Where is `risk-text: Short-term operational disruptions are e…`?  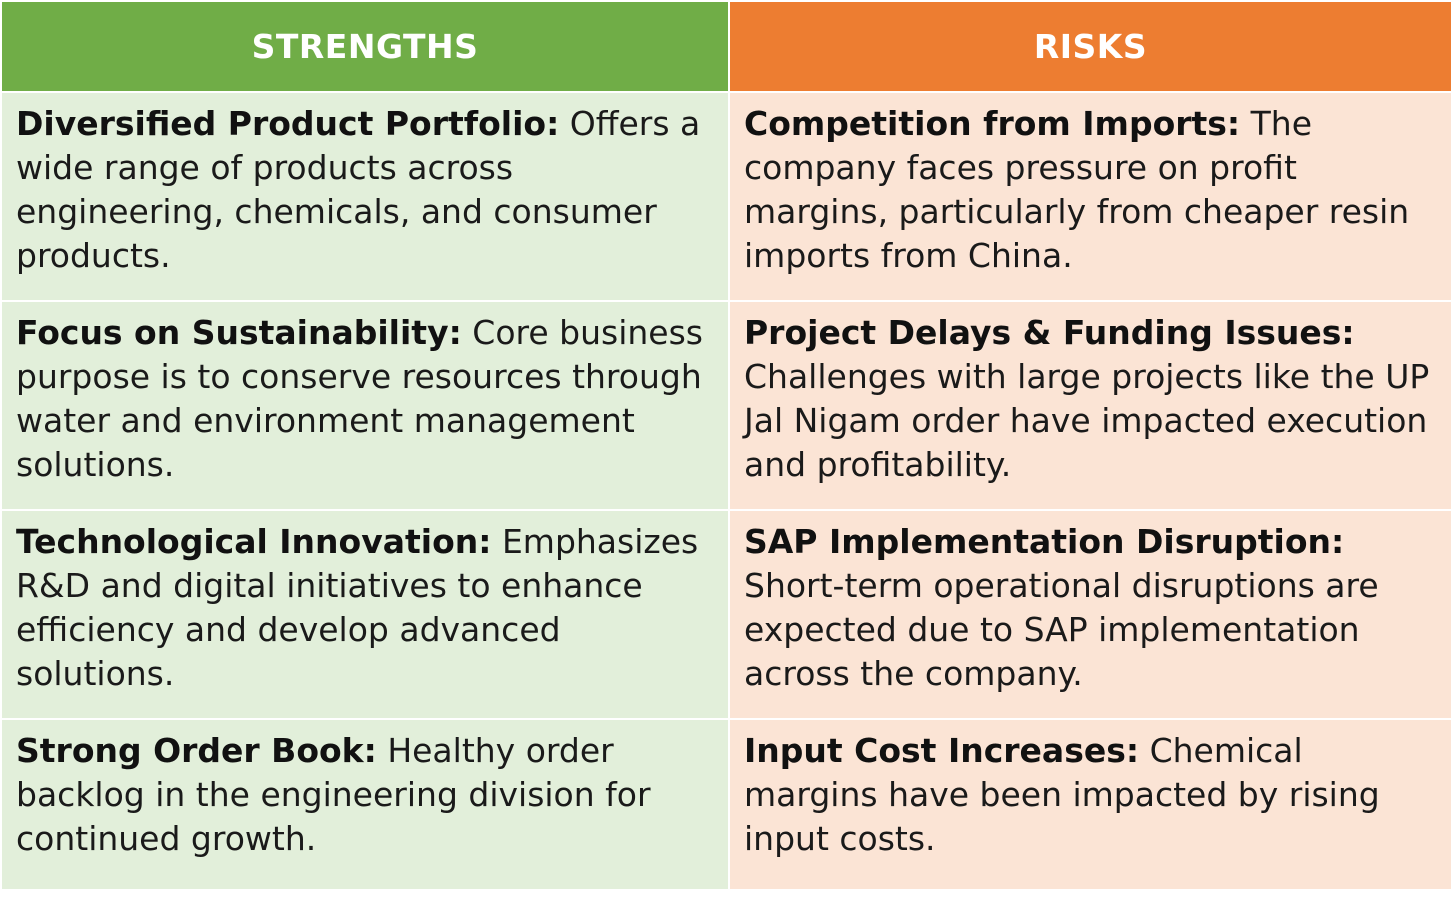 risk-text: Short-term operational disruptions are e… is located at coordinates (1061, 629).